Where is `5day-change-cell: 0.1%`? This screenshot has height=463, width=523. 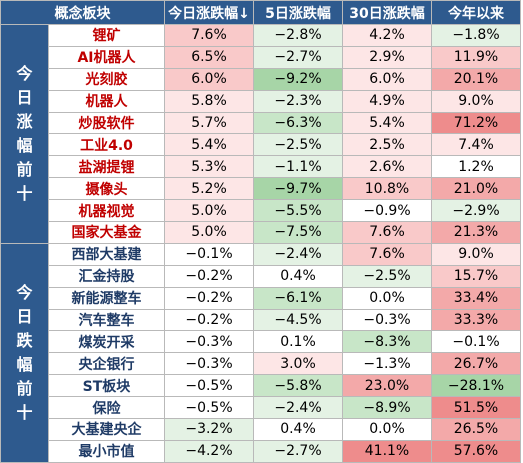 5day-change-cell: 0.1% is located at coordinates (298, 342).